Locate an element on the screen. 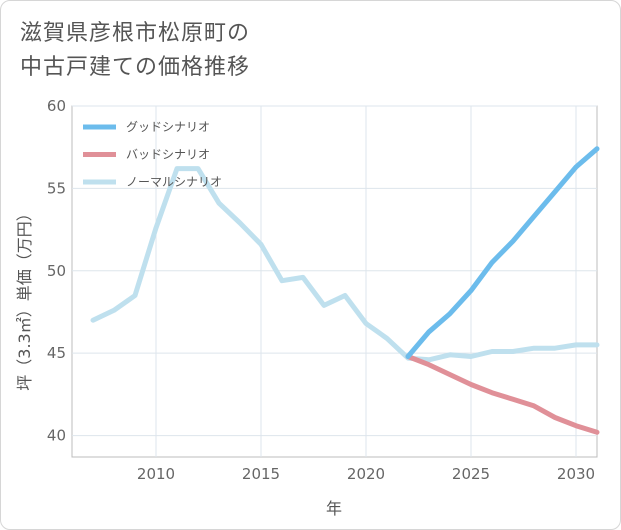 This screenshot has height=530, width=621. chart-title: 滋賀県彦根市松原町の 中古戸建ての価格推移 is located at coordinates (135, 51).